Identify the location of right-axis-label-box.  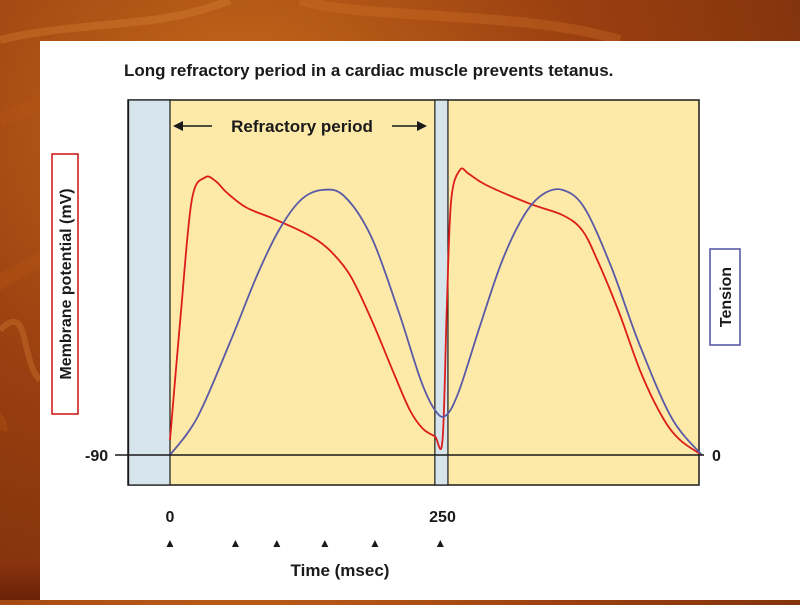
(725, 297).